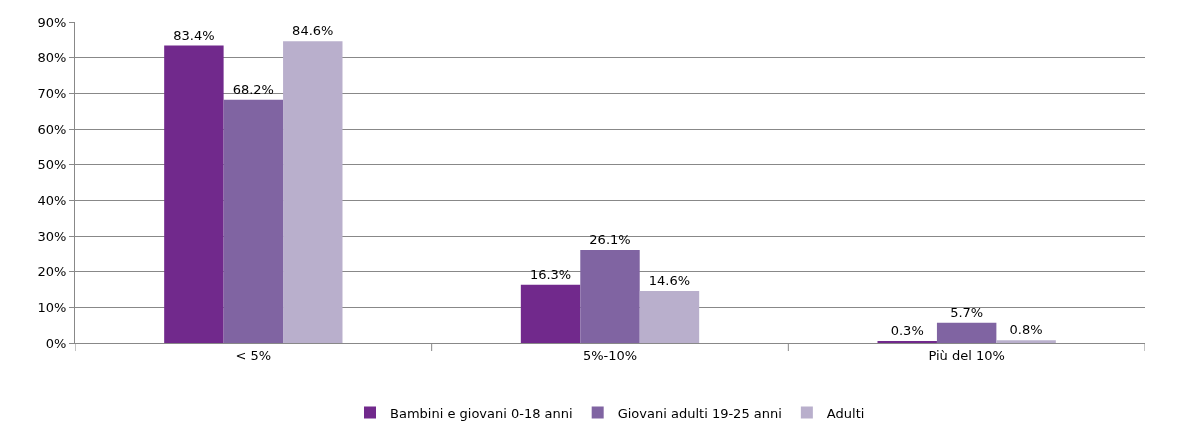  Describe the element at coordinates (52, 236) in the screenshot. I see `y-tick-label: 30%` at that location.